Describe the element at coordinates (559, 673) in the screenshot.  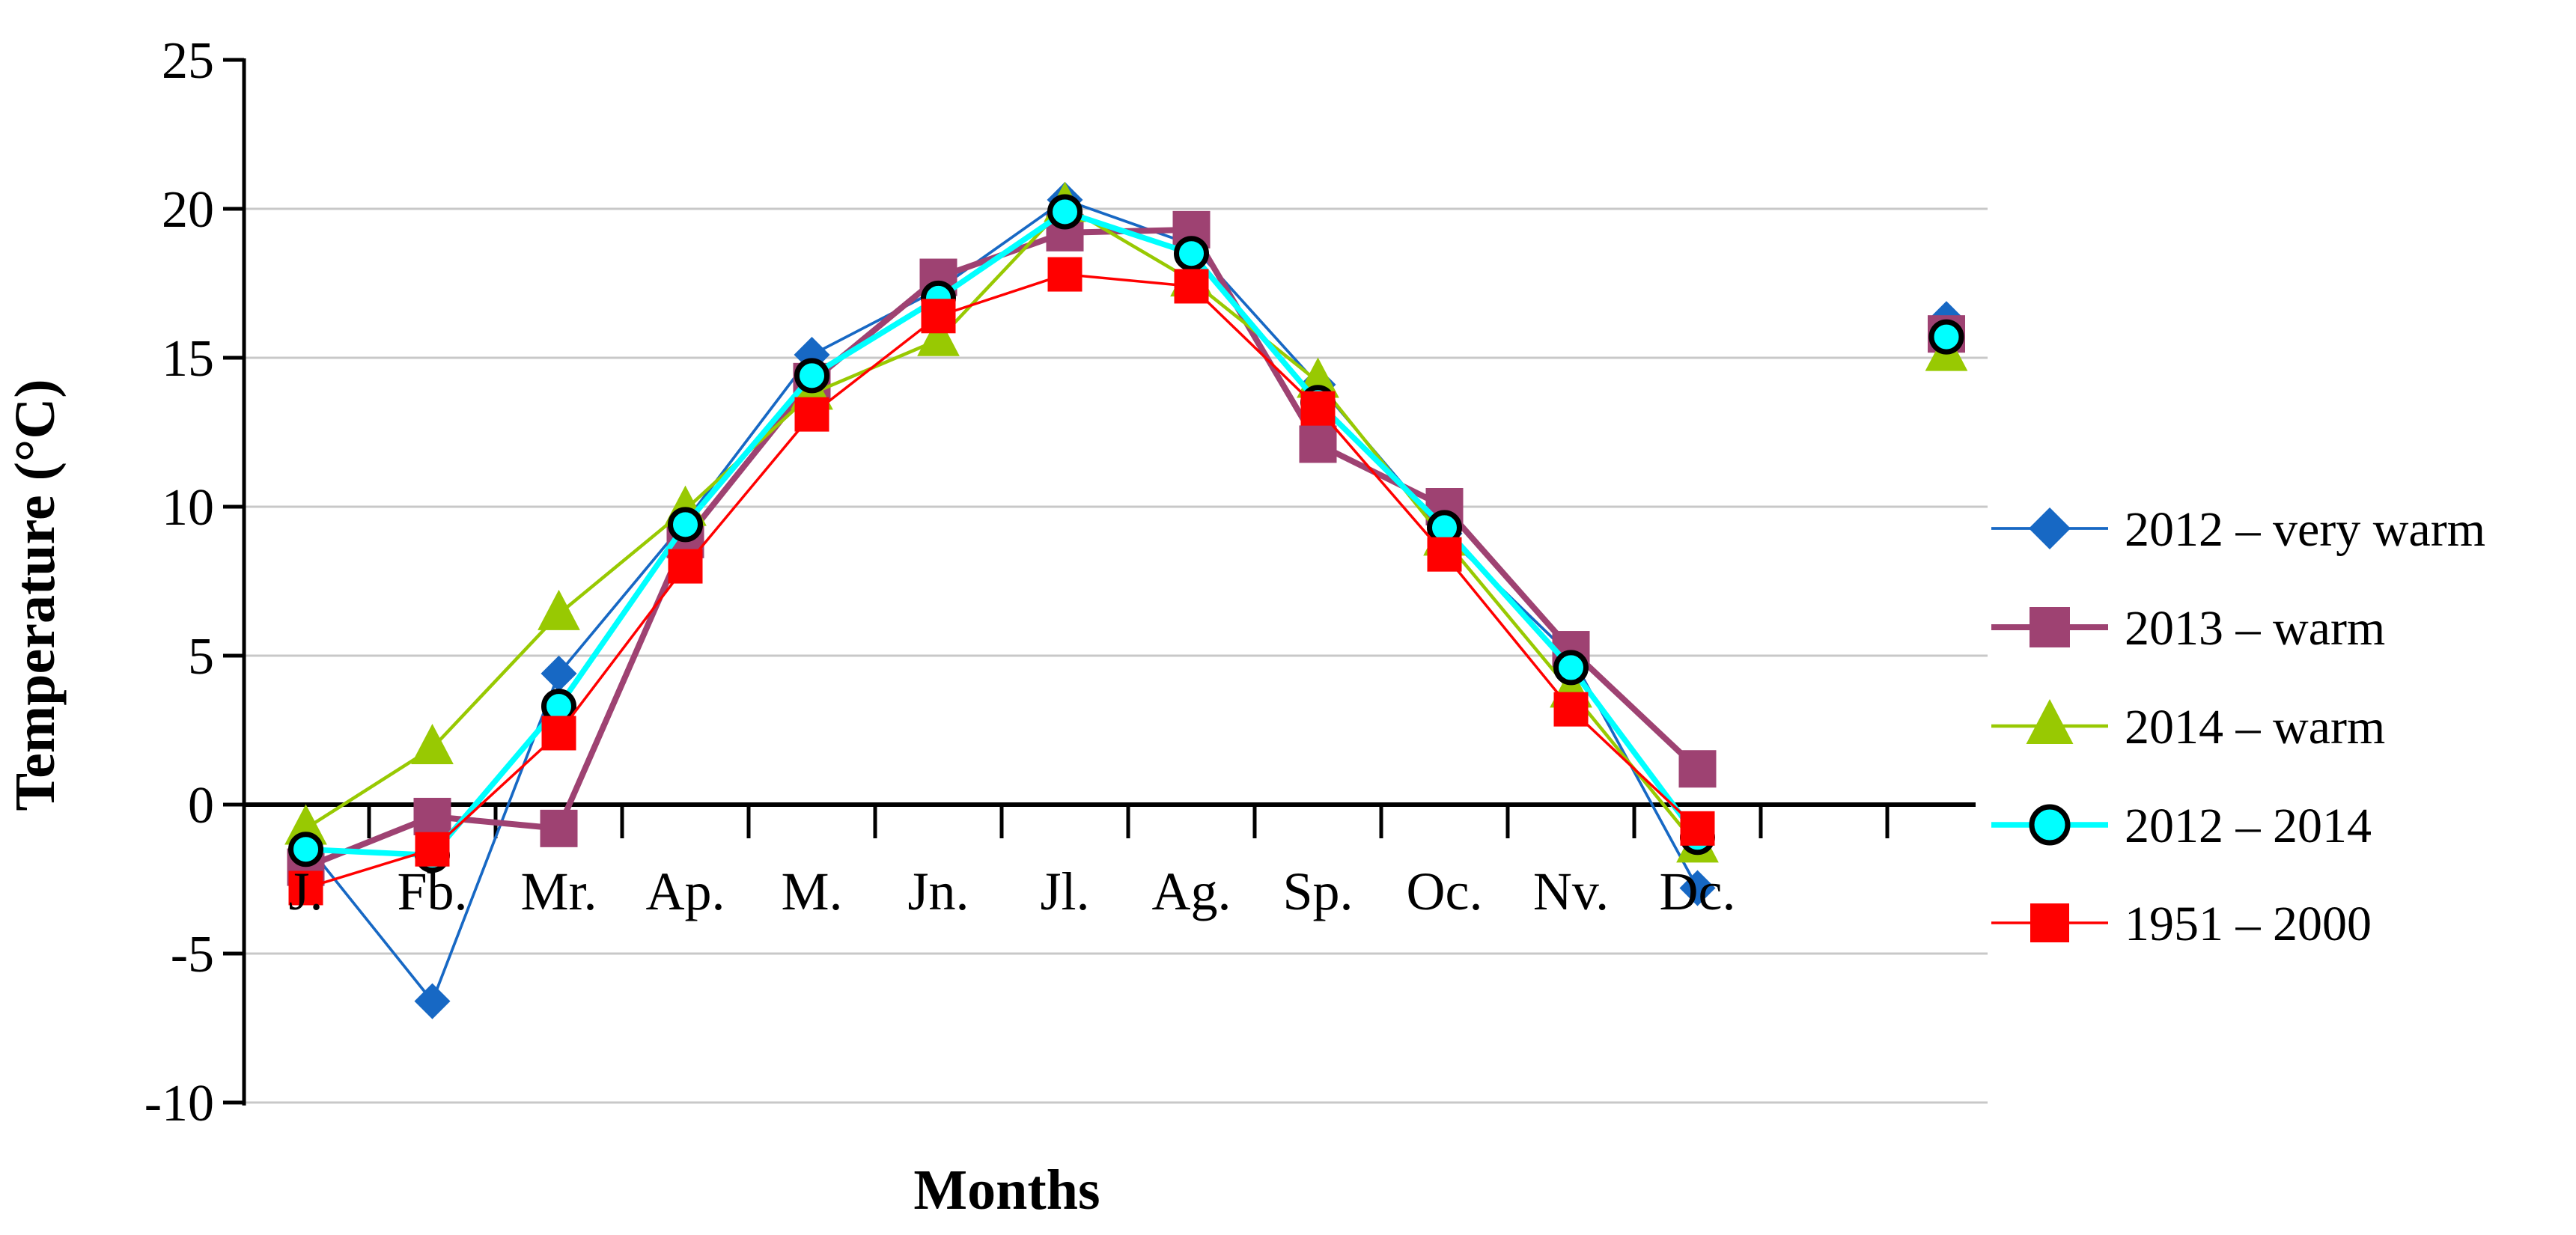
I see `marker-0-Mr` at that location.